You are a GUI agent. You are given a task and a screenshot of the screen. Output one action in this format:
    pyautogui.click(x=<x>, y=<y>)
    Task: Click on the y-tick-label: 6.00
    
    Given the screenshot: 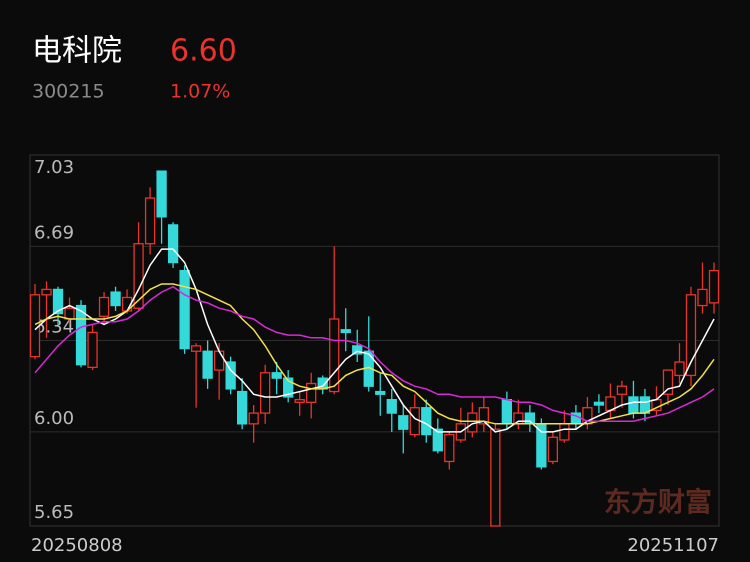 What is the action you would take?
    pyautogui.click(x=54, y=418)
    